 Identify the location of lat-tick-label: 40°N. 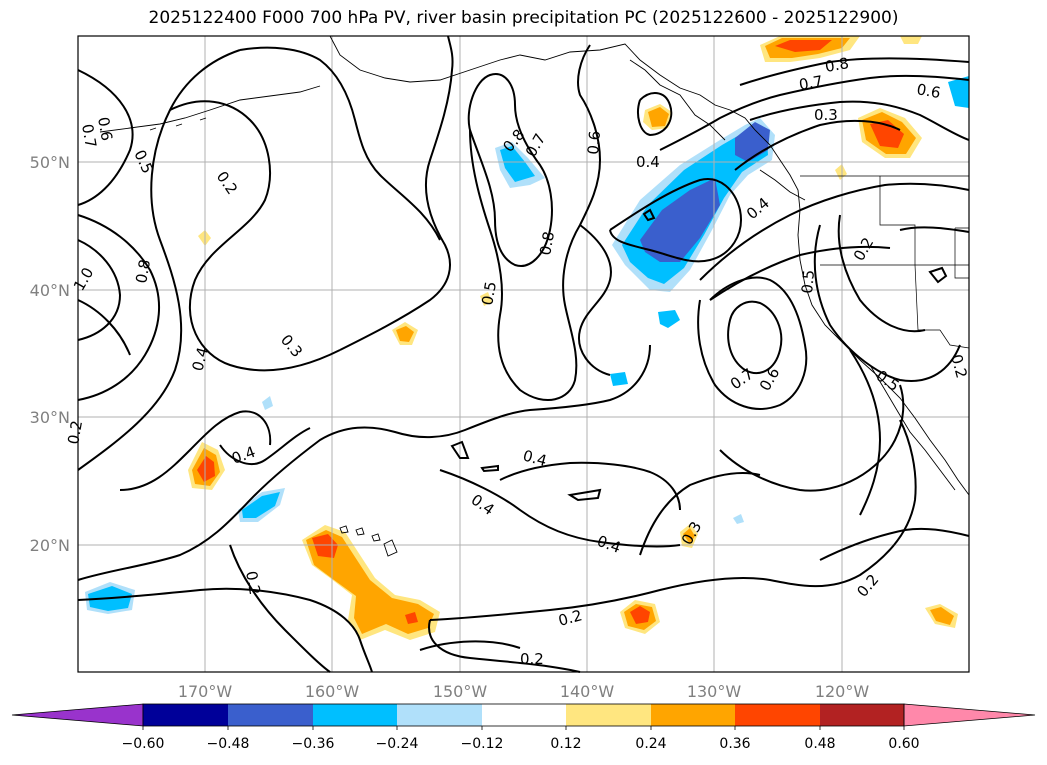
(50, 290).